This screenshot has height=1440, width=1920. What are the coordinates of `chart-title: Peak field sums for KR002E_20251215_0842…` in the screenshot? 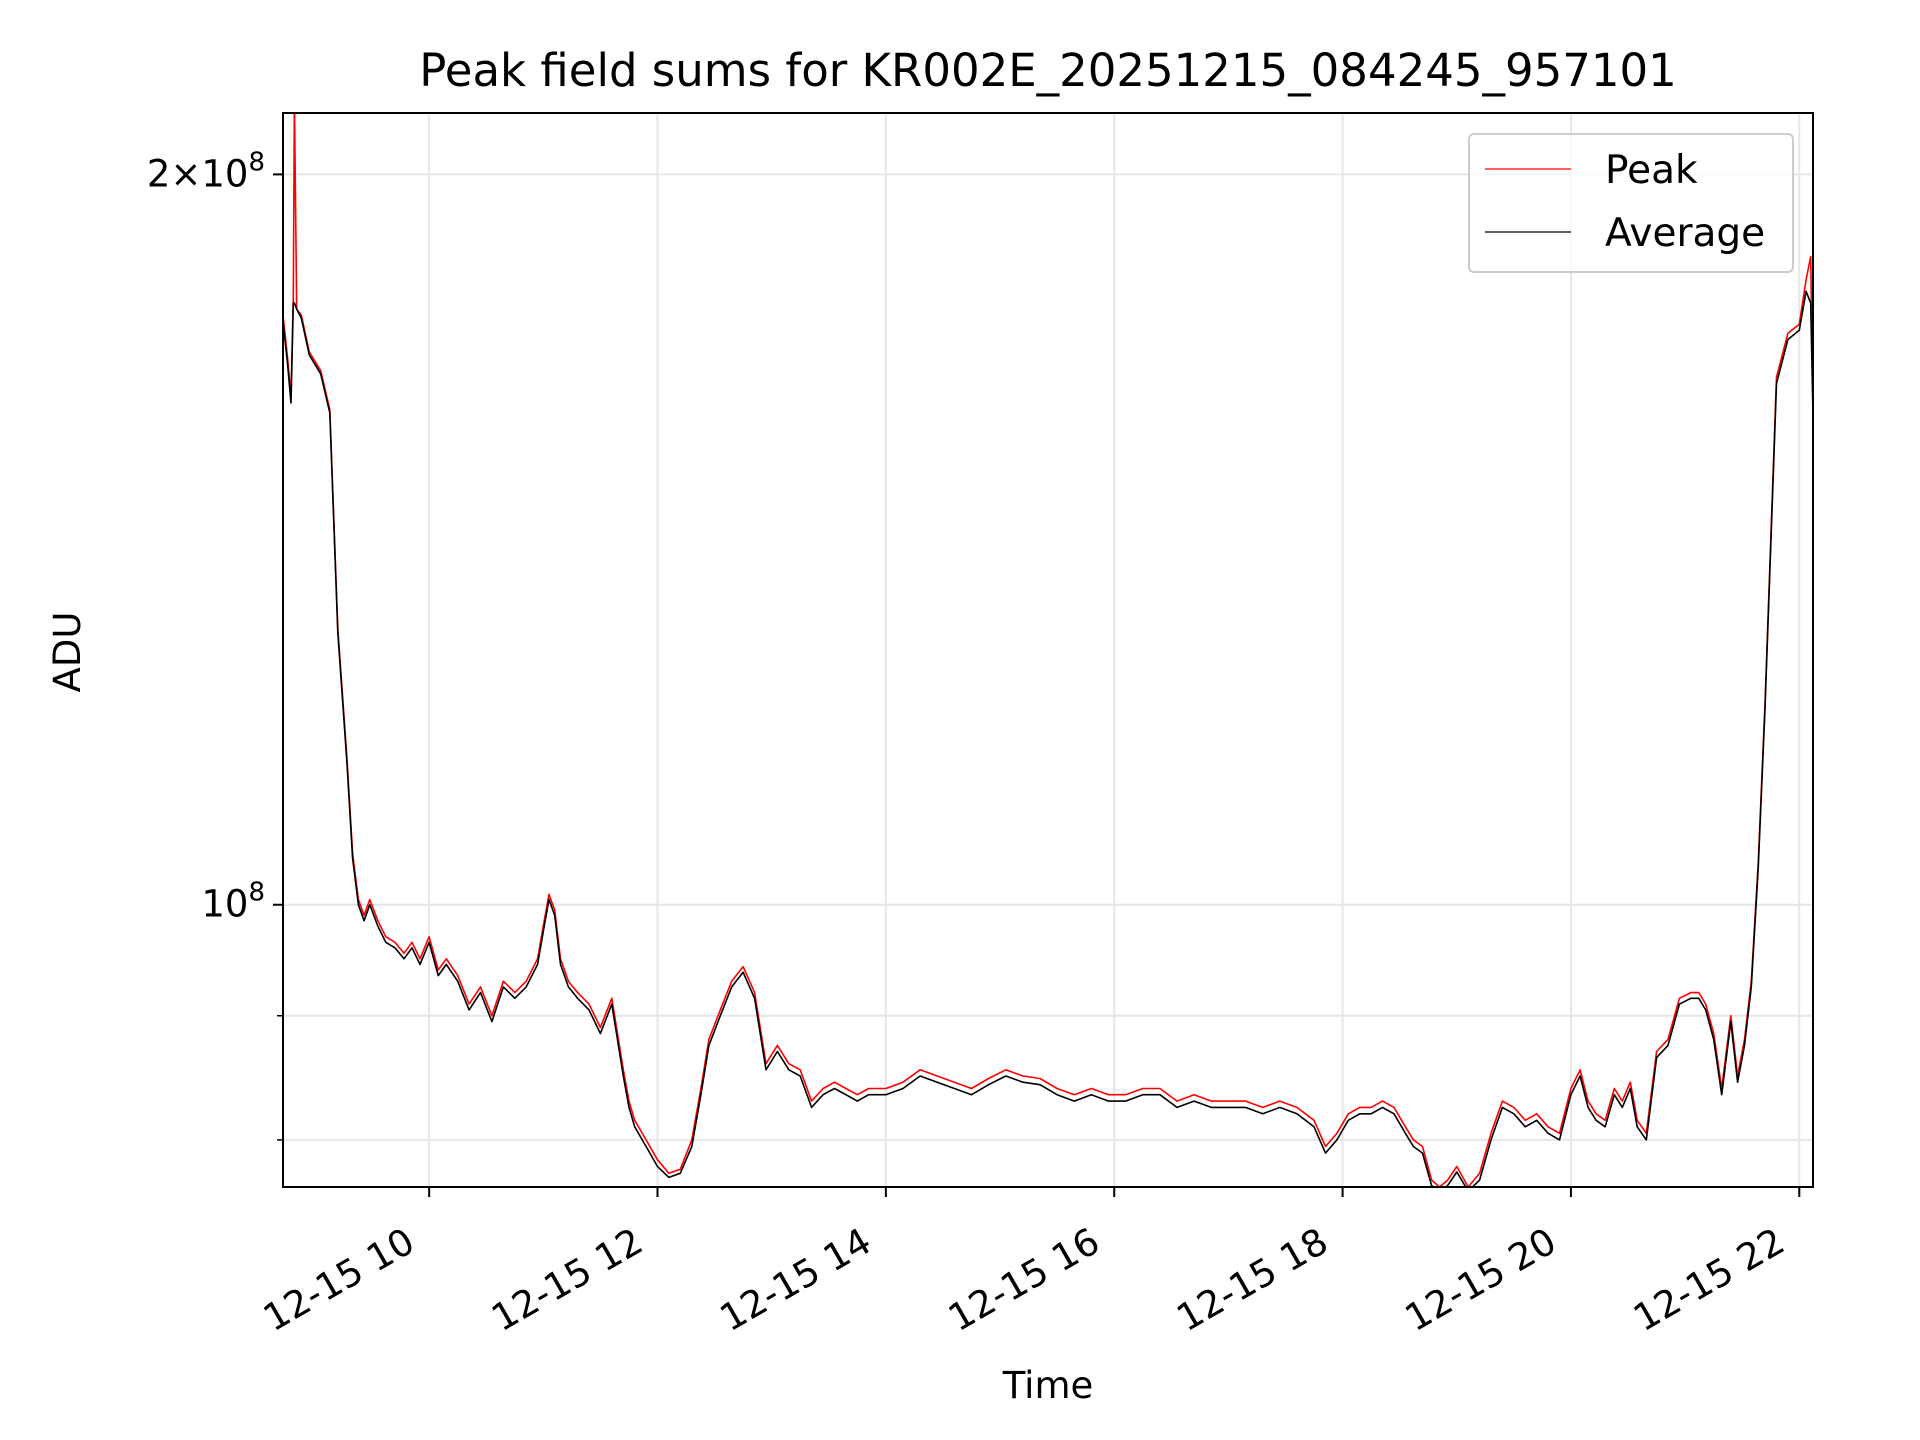 It's located at (1048, 70).